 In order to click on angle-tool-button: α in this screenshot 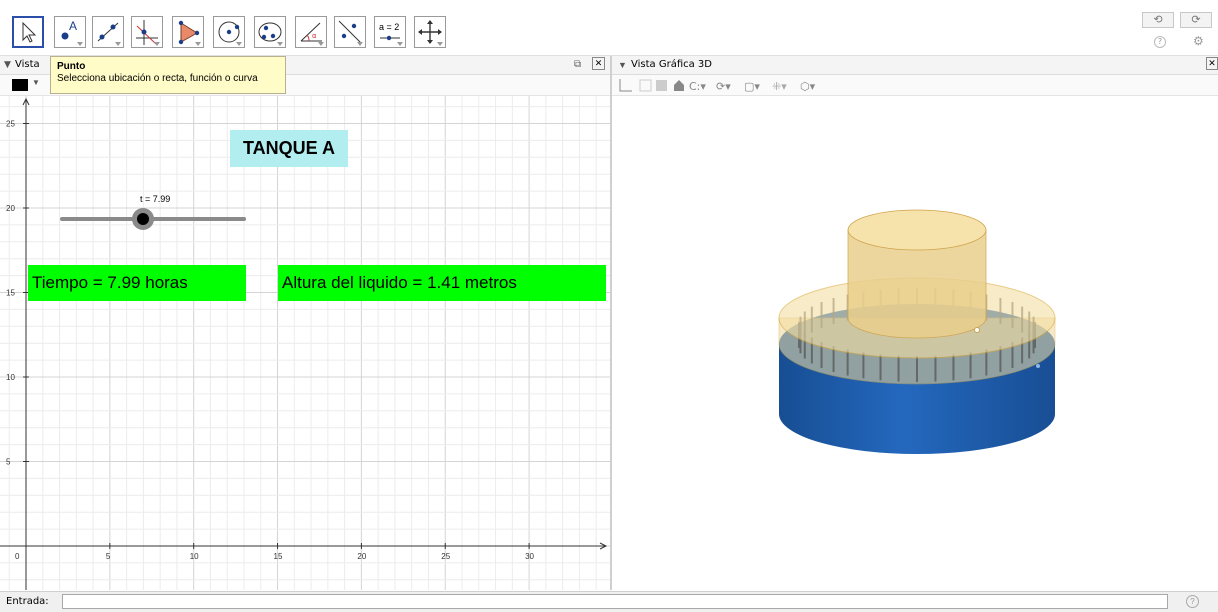, I will do `click(311, 32)`.